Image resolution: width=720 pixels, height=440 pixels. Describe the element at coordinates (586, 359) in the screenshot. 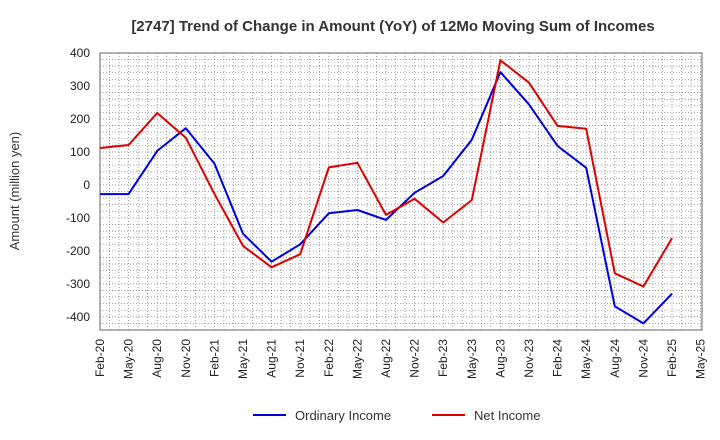

I see `x-tick-label: May-24` at that location.